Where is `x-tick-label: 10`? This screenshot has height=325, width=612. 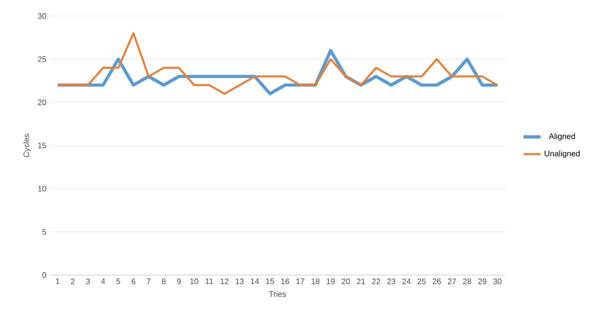
x-tick-label: 10 is located at coordinates (194, 281).